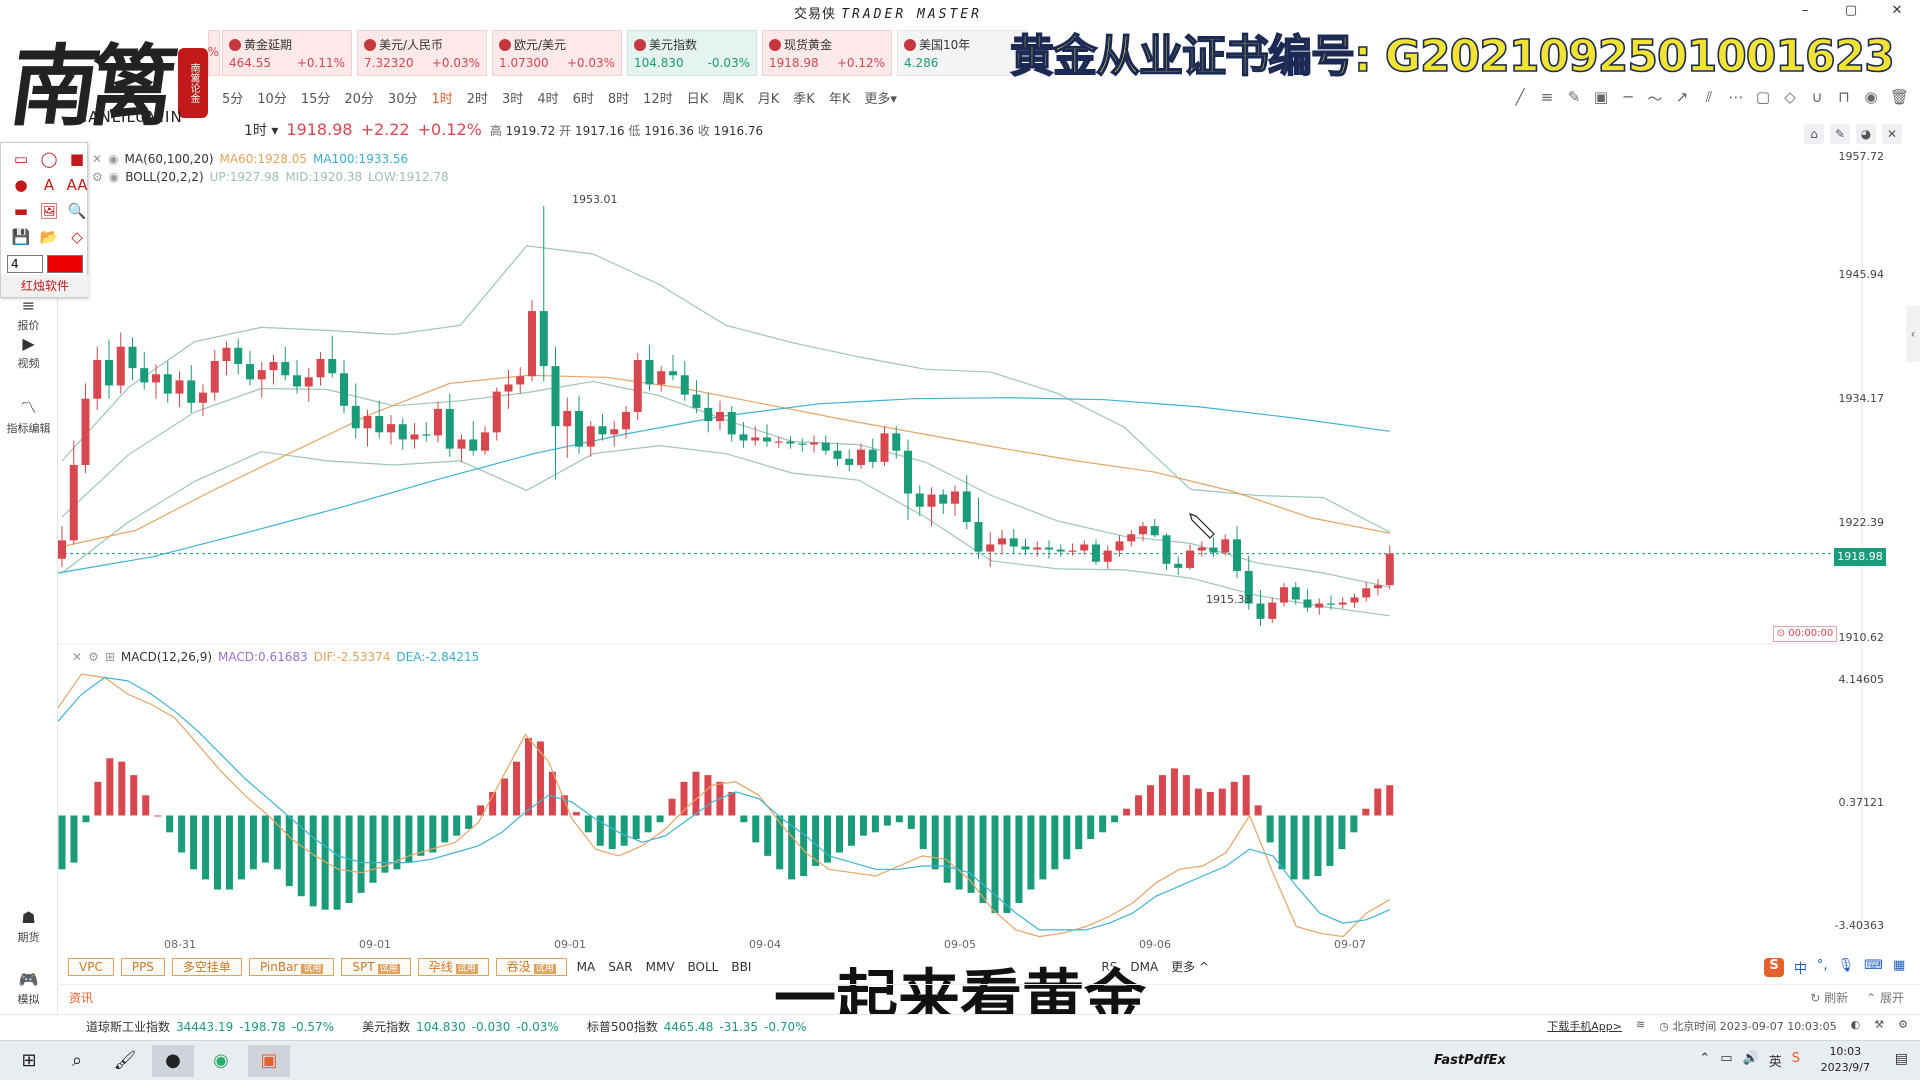  I want to click on start-icon: ⊞, so click(29, 1060).